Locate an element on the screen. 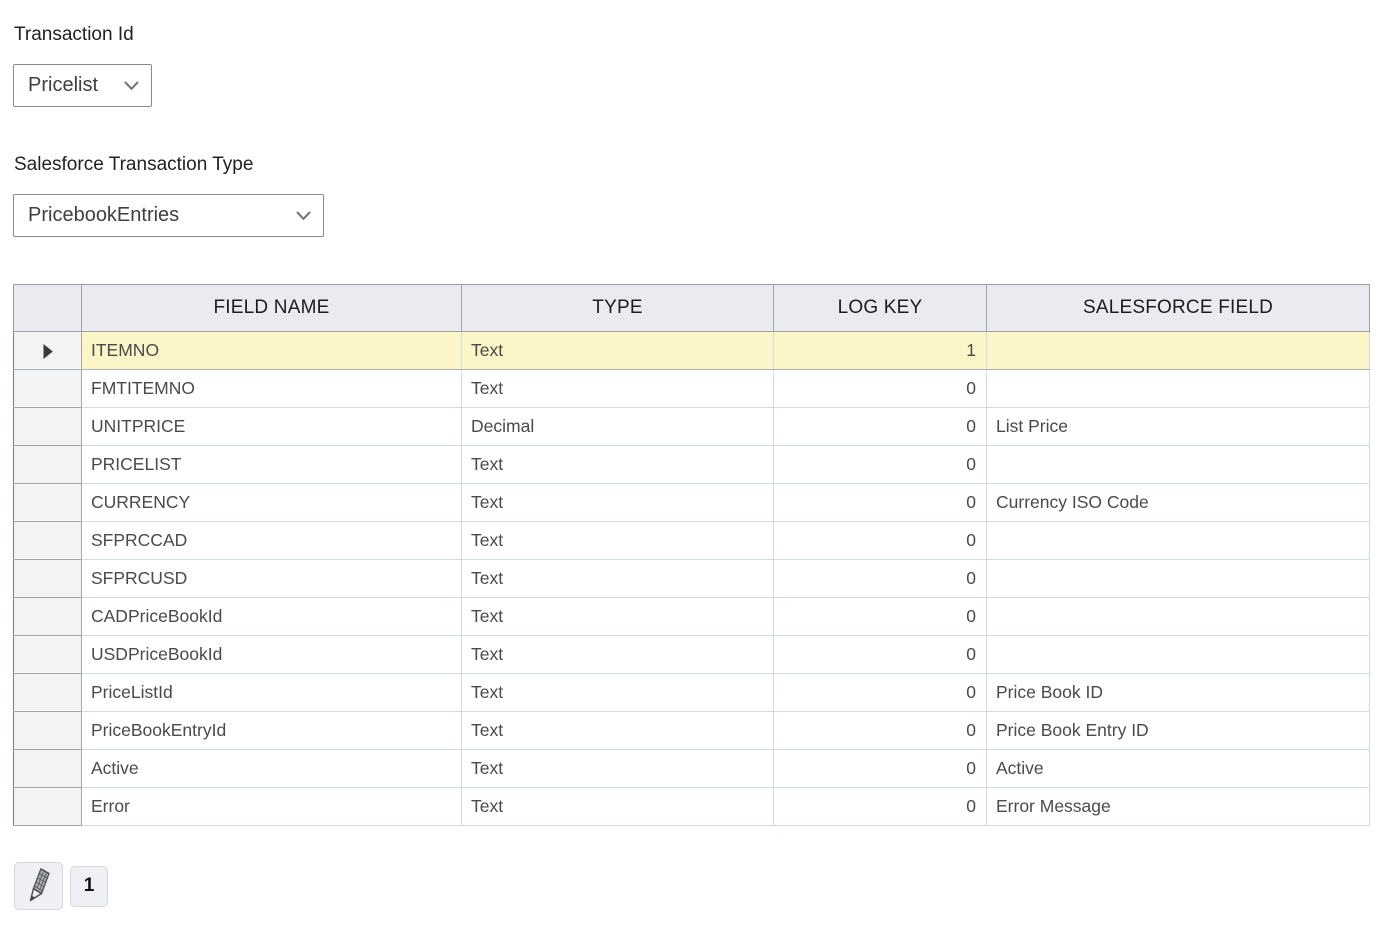 Image resolution: width=1390 pixels, height=936 pixels. table-row: CURRENCY Text 0 Currency ISO Code is located at coordinates (691, 502).